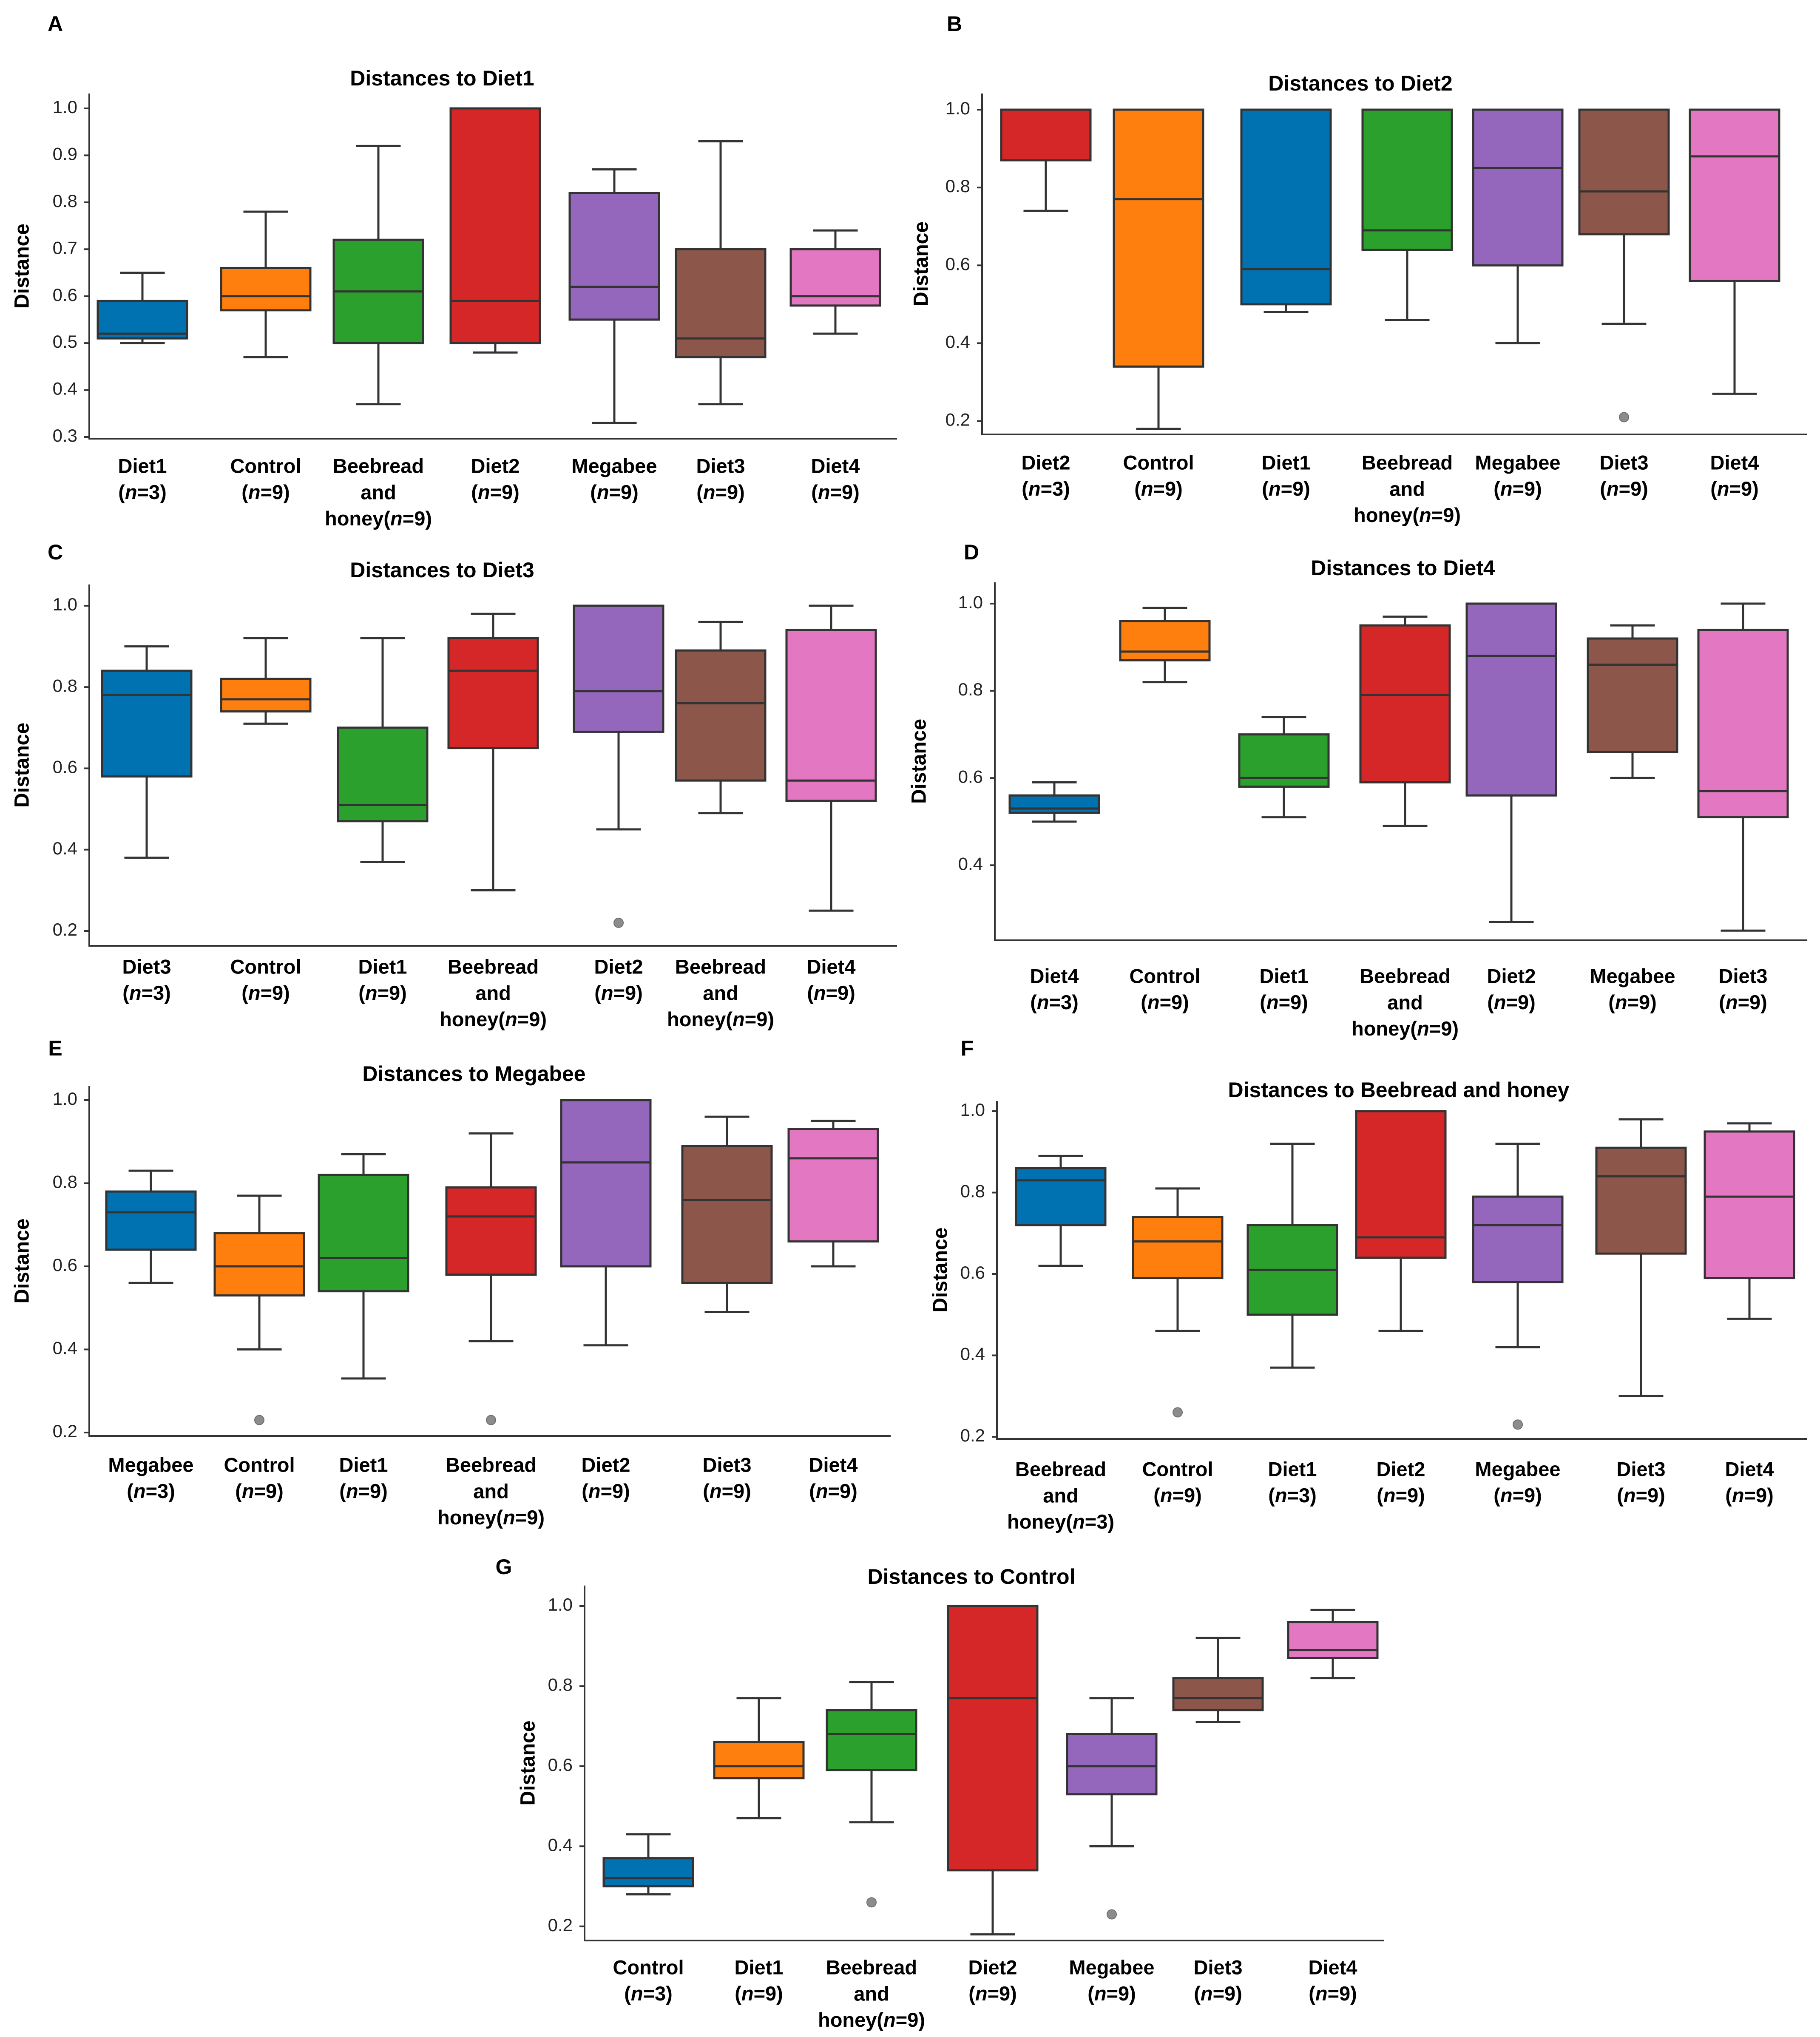  Describe the element at coordinates (971, 552) in the screenshot. I see `panel-letter: D` at that location.